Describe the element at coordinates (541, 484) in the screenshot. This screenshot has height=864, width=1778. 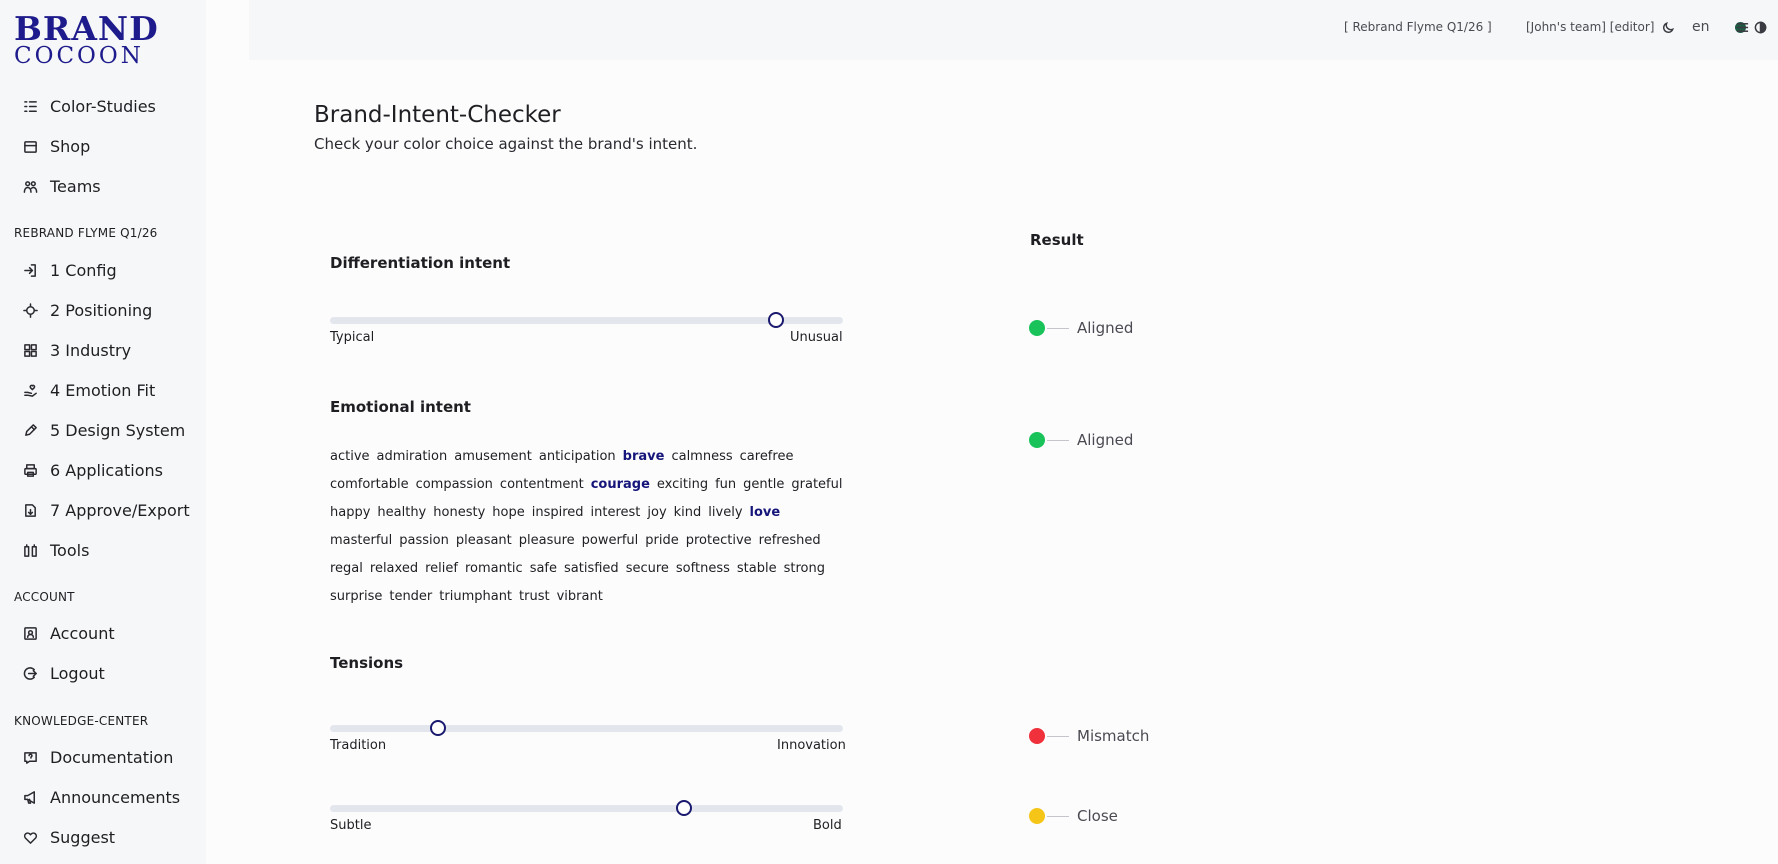
I see `emotion-word: contentment` at that location.